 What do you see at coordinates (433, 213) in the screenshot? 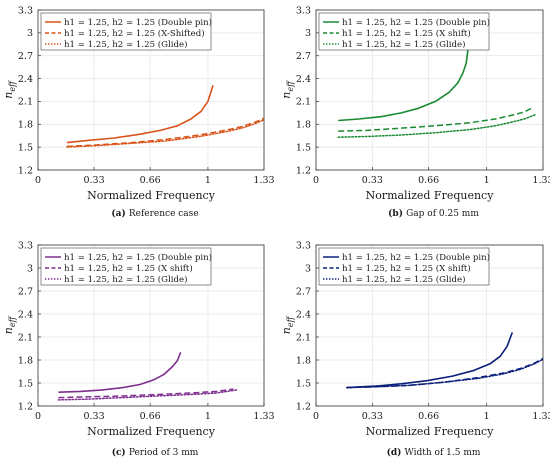
I see `panel-caption: (b) Gap of 0.25 mm` at bounding box center [433, 213].